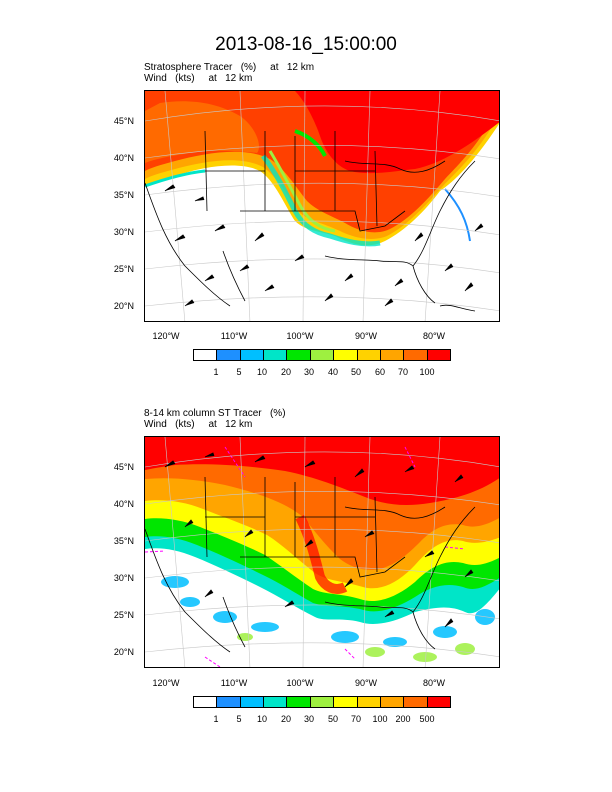 This screenshot has width=612, height=792. What do you see at coordinates (215, 413) in the screenshot?
I see `panel2-field-label: 8-14 km column ST Tracer (%)` at bounding box center [215, 413].